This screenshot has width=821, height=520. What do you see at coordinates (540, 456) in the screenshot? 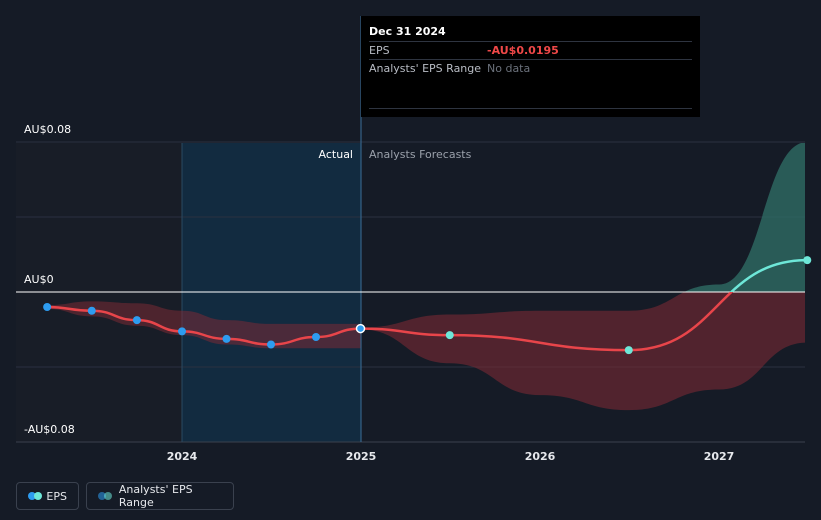
I see `x-tick-label-2: 2026` at bounding box center [540, 456].